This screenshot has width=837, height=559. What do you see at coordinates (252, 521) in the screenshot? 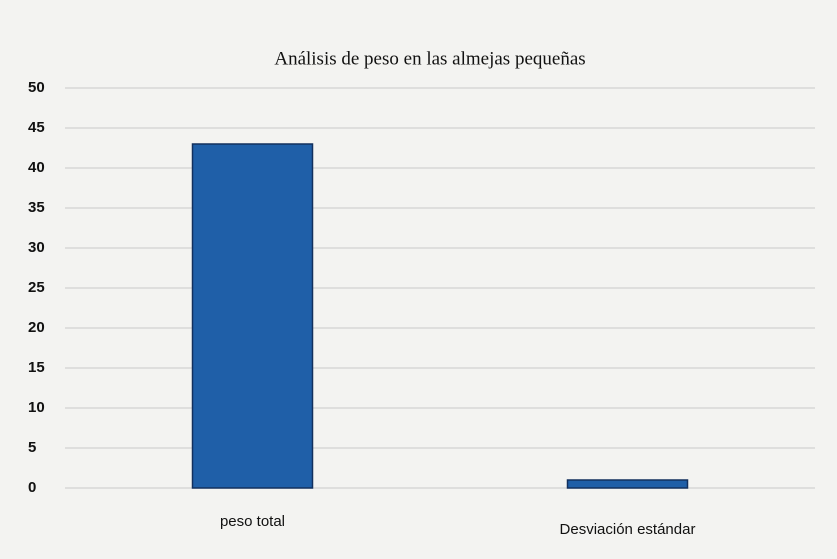
I see `x-tick-label: peso total` at bounding box center [252, 521].